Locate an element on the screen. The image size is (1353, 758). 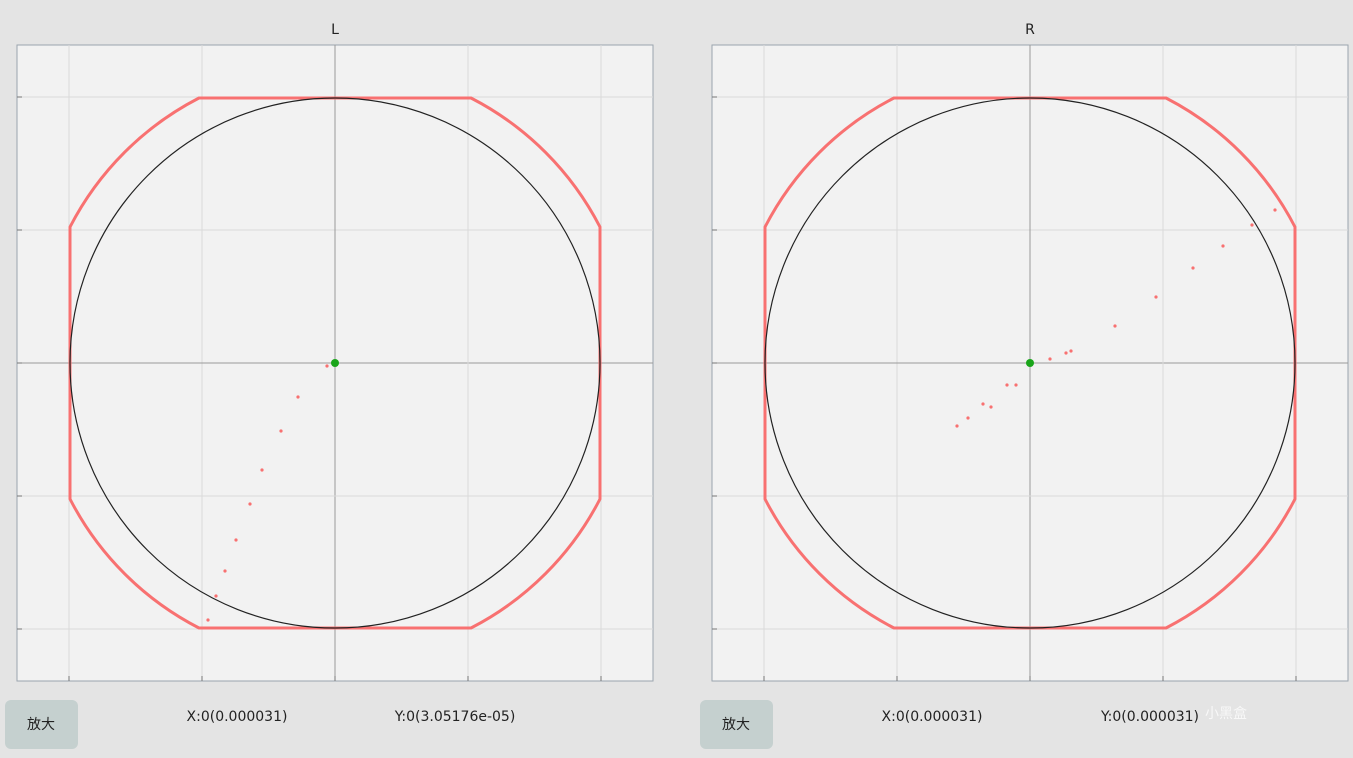
panel-title: R is located at coordinates (1030, 30).